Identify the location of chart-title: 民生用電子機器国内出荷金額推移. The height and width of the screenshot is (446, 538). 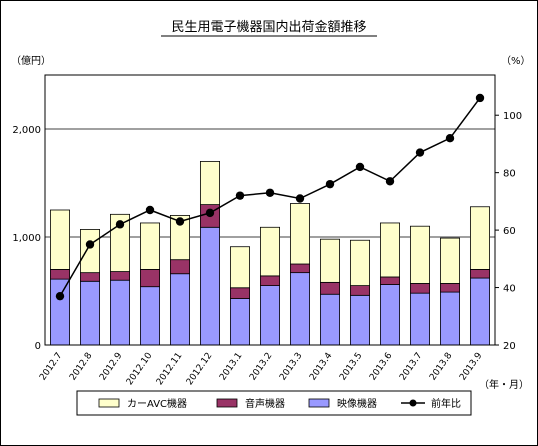
(268, 27).